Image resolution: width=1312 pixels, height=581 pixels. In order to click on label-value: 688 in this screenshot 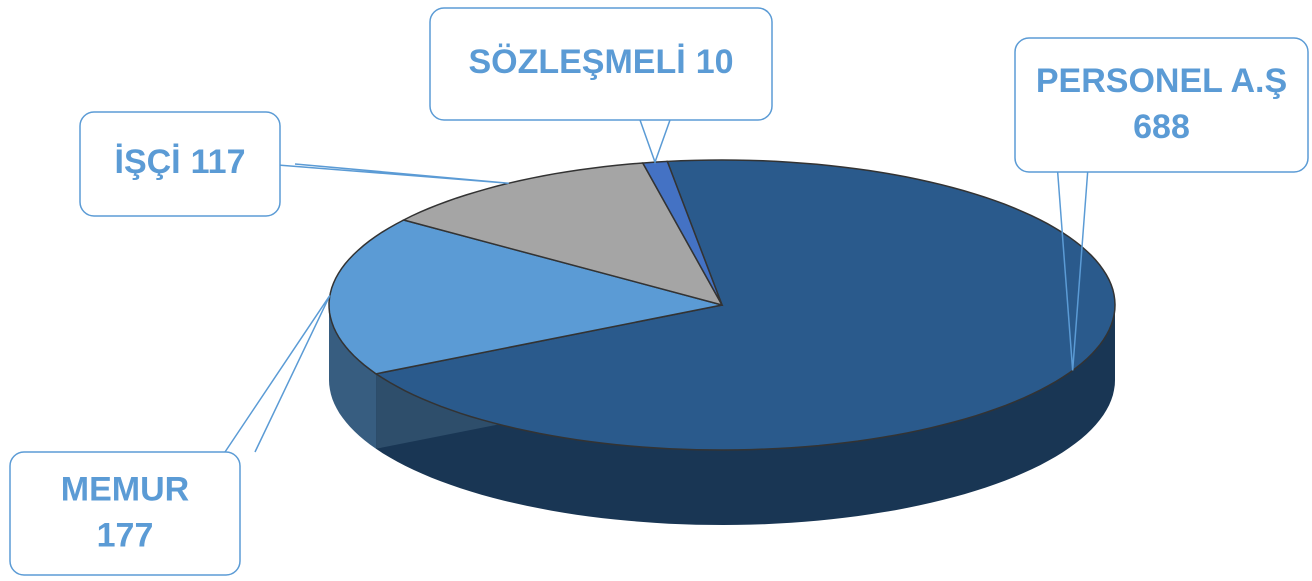, I will do `click(1161, 127)`.